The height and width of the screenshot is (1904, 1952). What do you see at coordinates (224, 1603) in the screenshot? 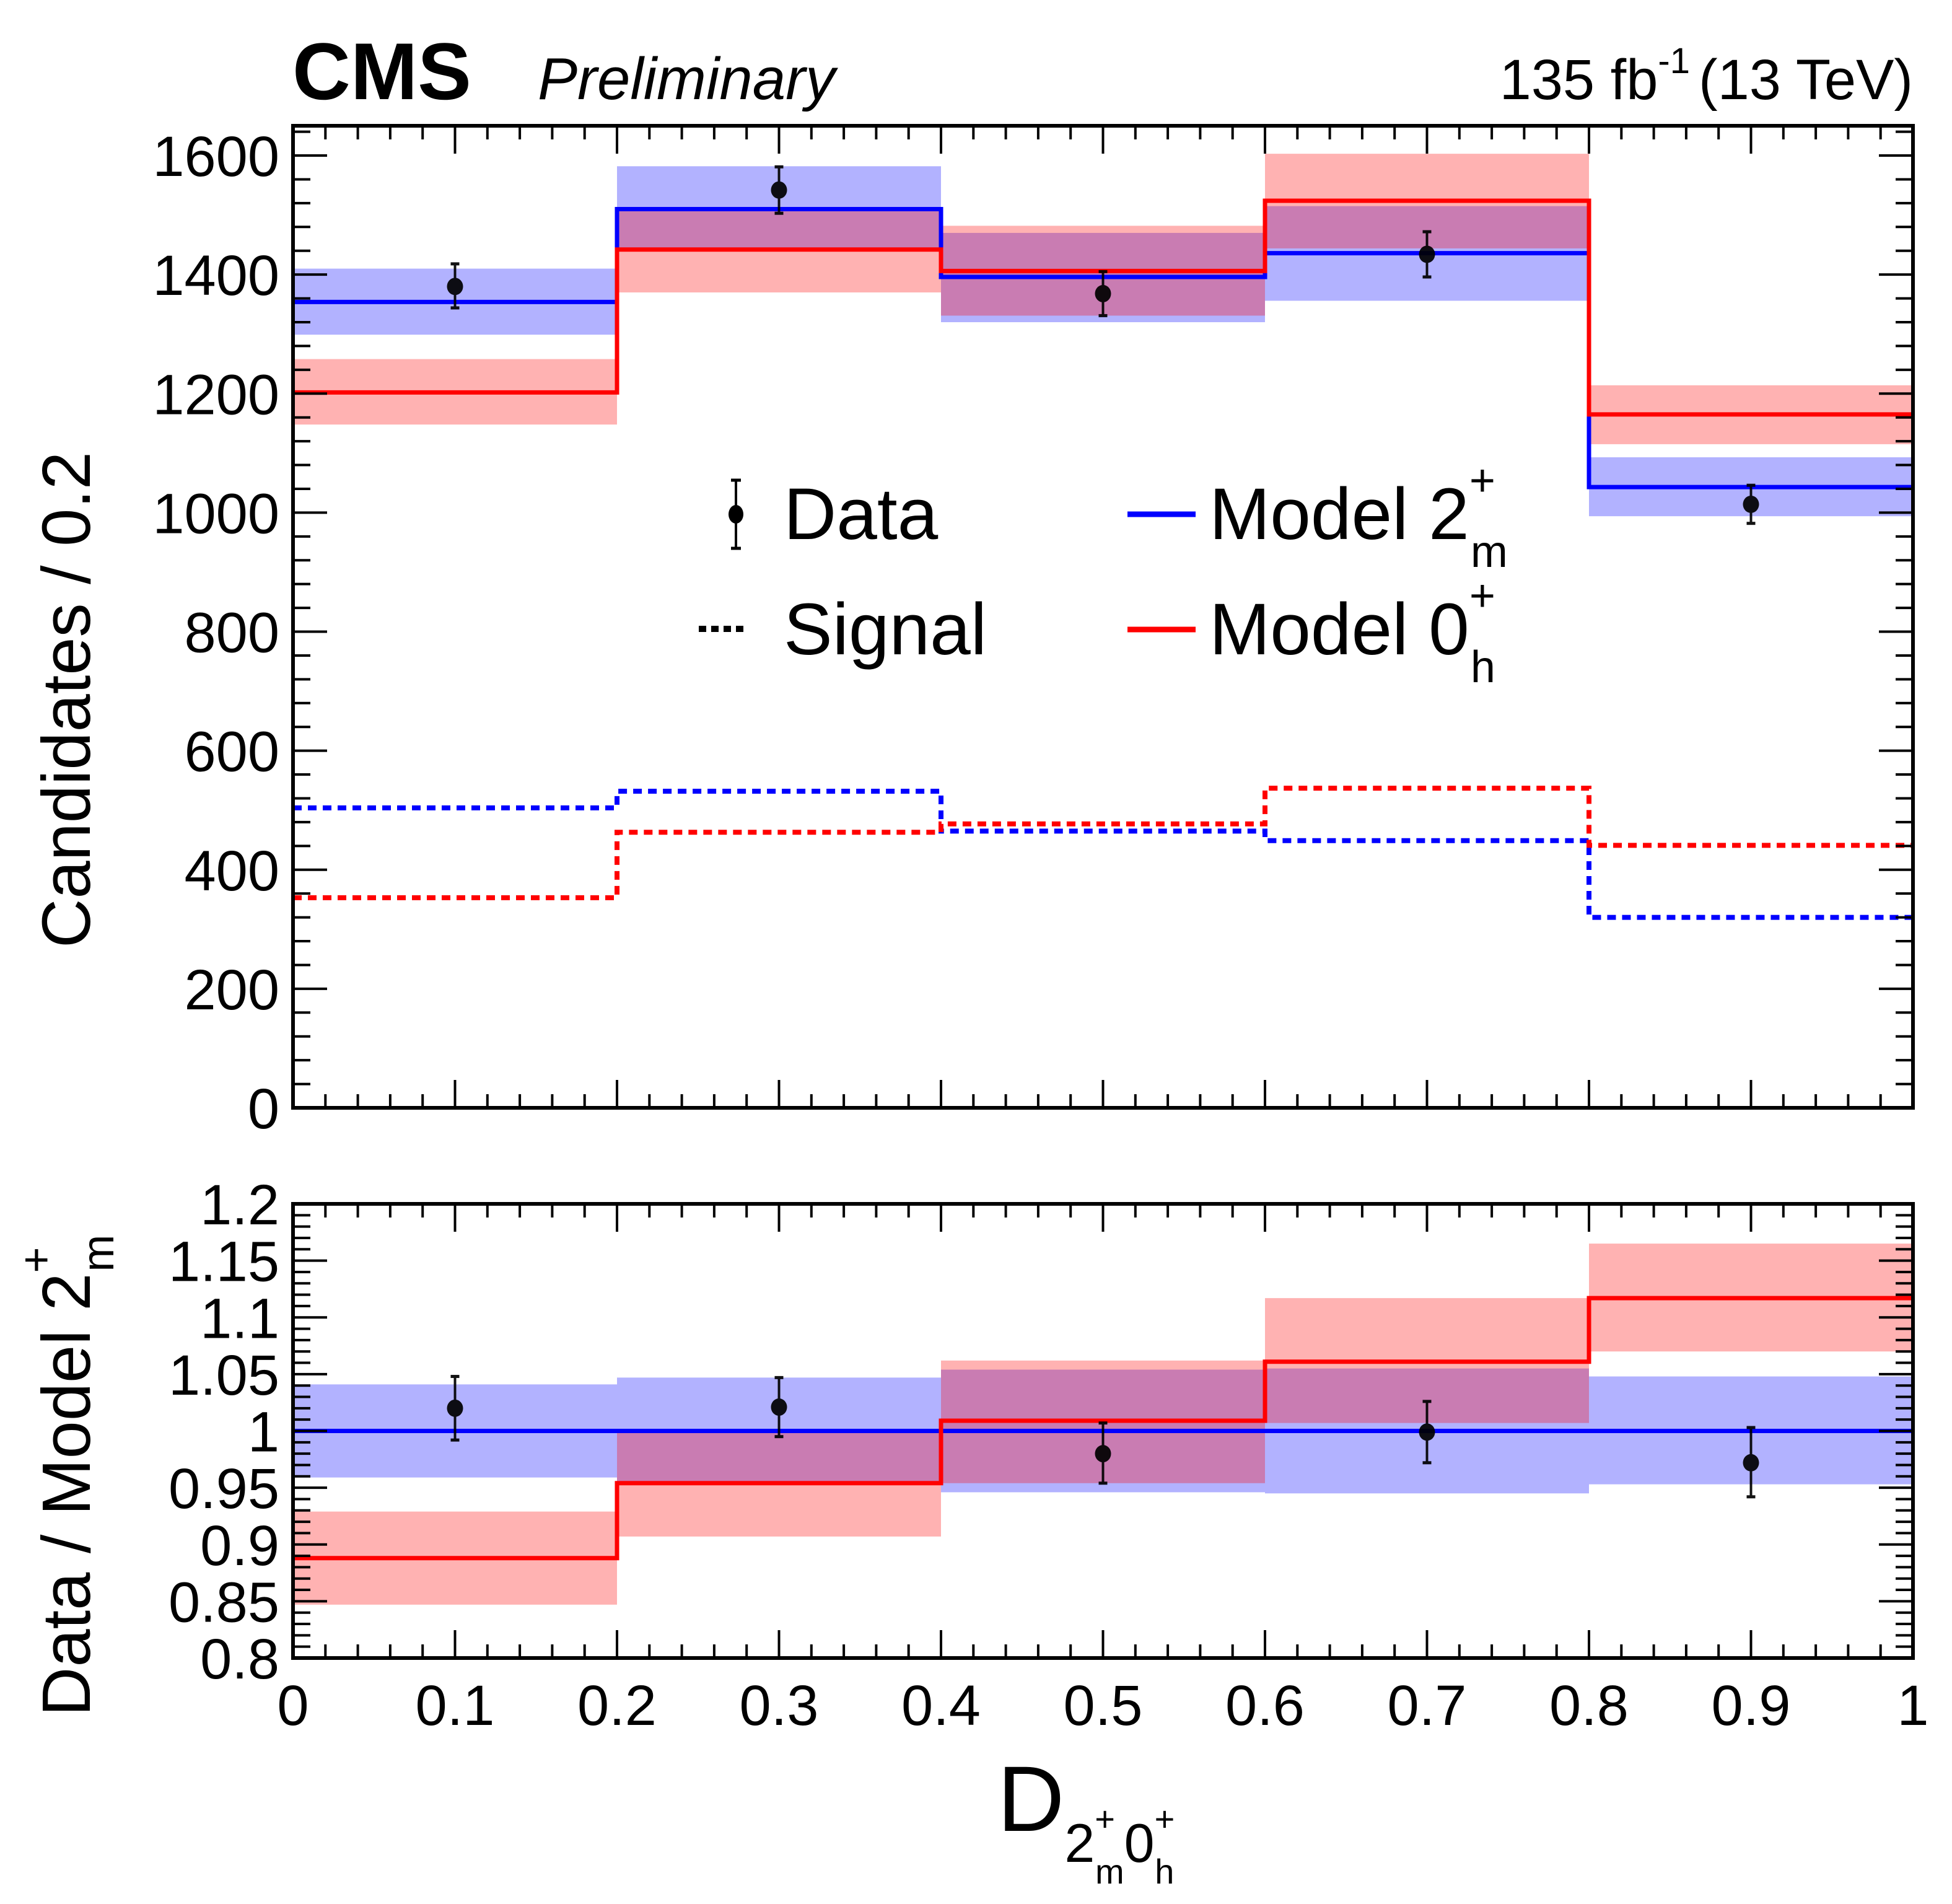
I see `lower-y-tick-label: 0.85` at bounding box center [224, 1603].